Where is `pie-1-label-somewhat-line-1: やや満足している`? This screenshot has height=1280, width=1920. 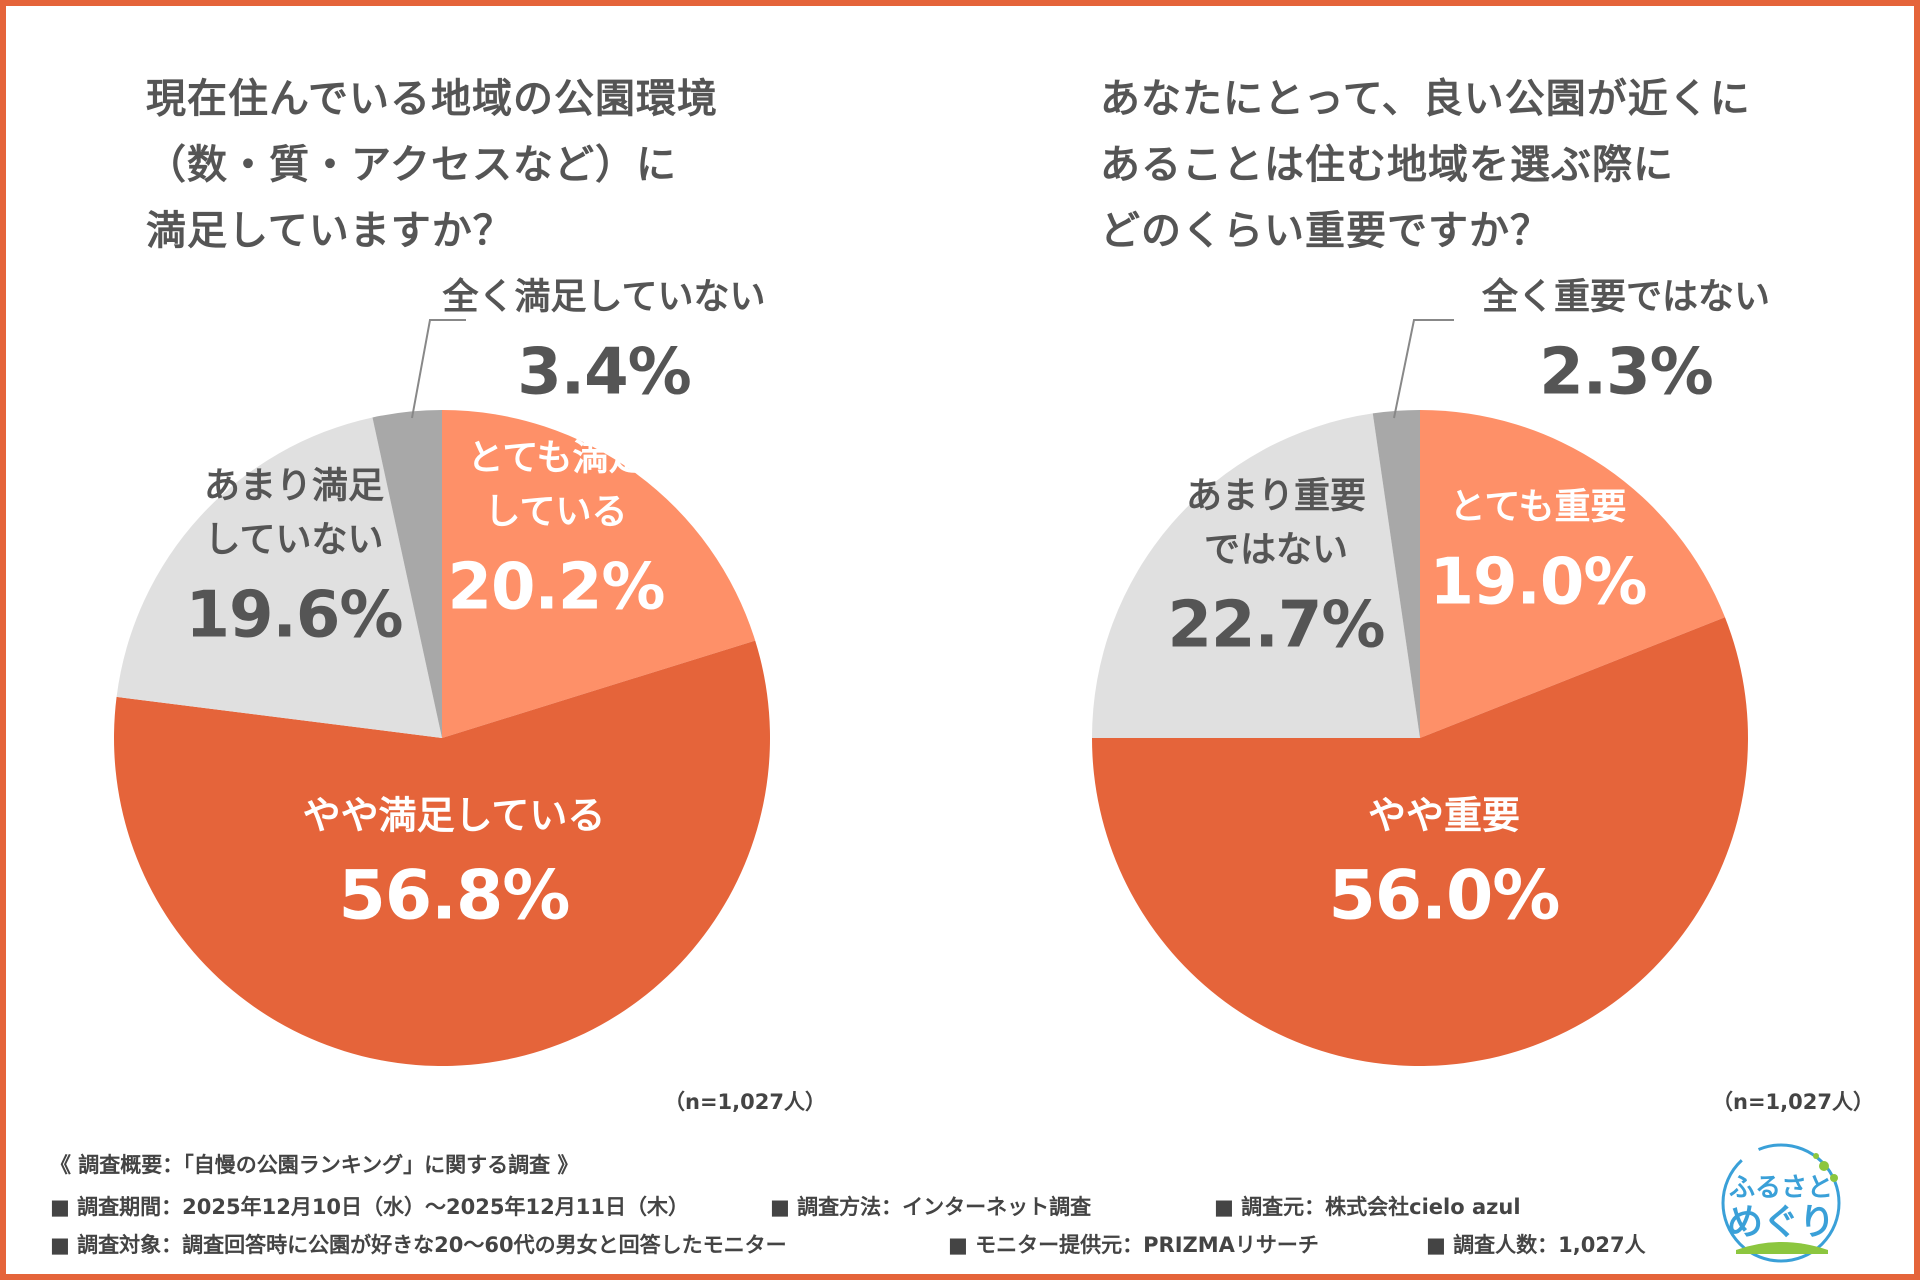
pie-1-label-somewhat-line-1: やや満足している is located at coordinates (454, 816).